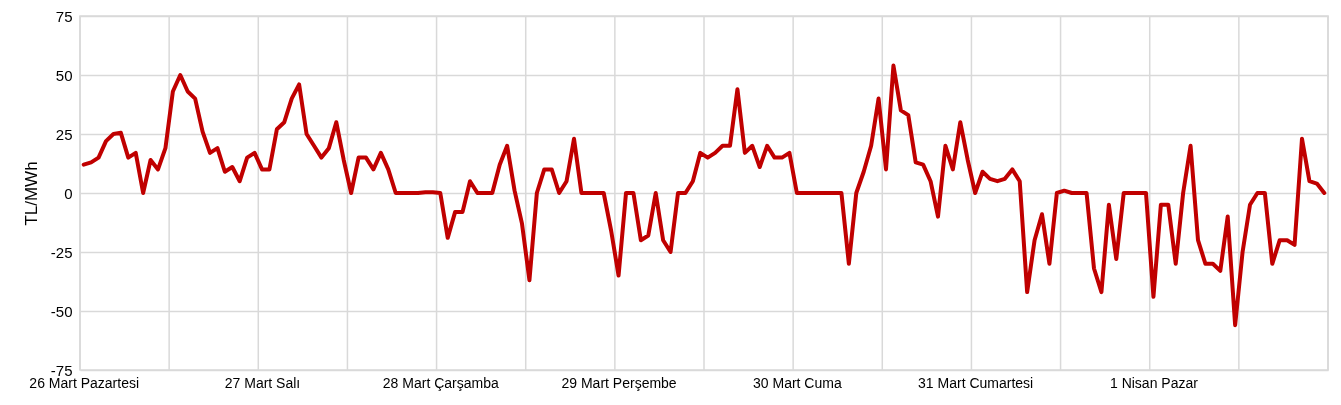 This screenshot has width=1341, height=405. What do you see at coordinates (68, 193) in the screenshot?
I see `y-tick-label: 0` at bounding box center [68, 193].